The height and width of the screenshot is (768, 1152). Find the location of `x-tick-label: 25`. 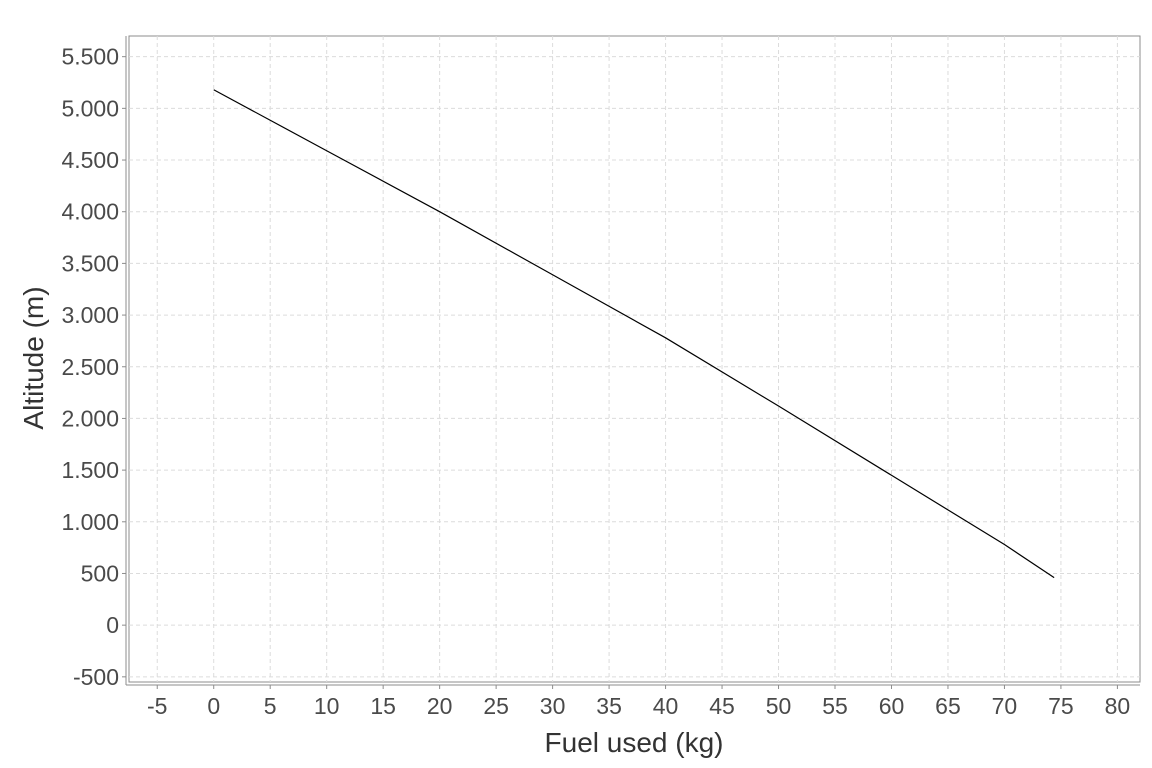

x-tick-label: 25 is located at coordinates (496, 706).